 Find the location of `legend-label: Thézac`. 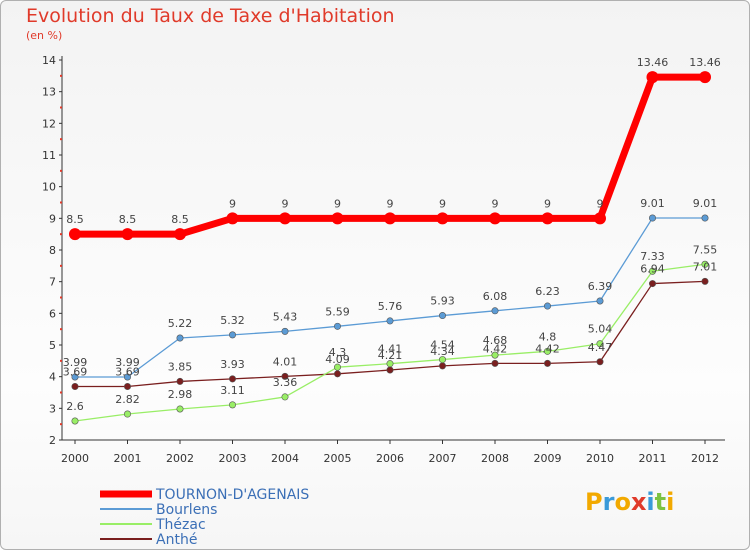

legend-label: Thézac is located at coordinates (180, 525).